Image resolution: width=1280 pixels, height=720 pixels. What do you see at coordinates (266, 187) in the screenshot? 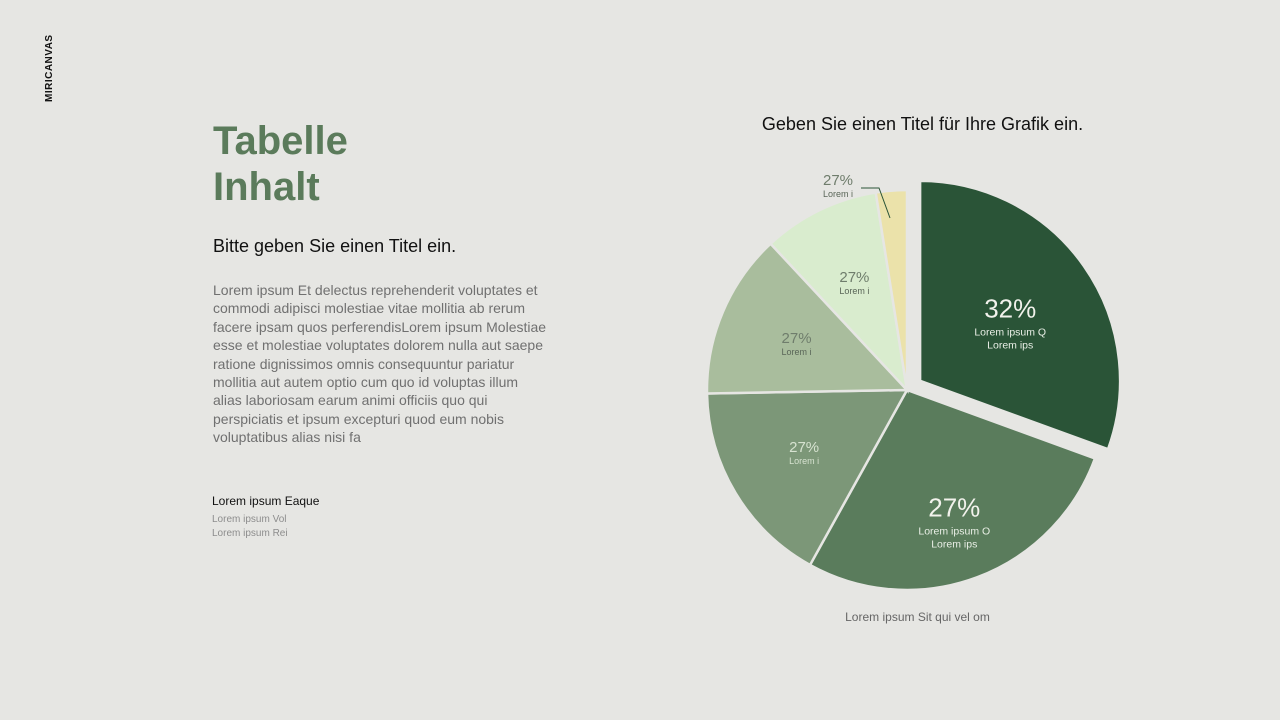
I see `page-title-line2: Inhalt` at bounding box center [266, 187].